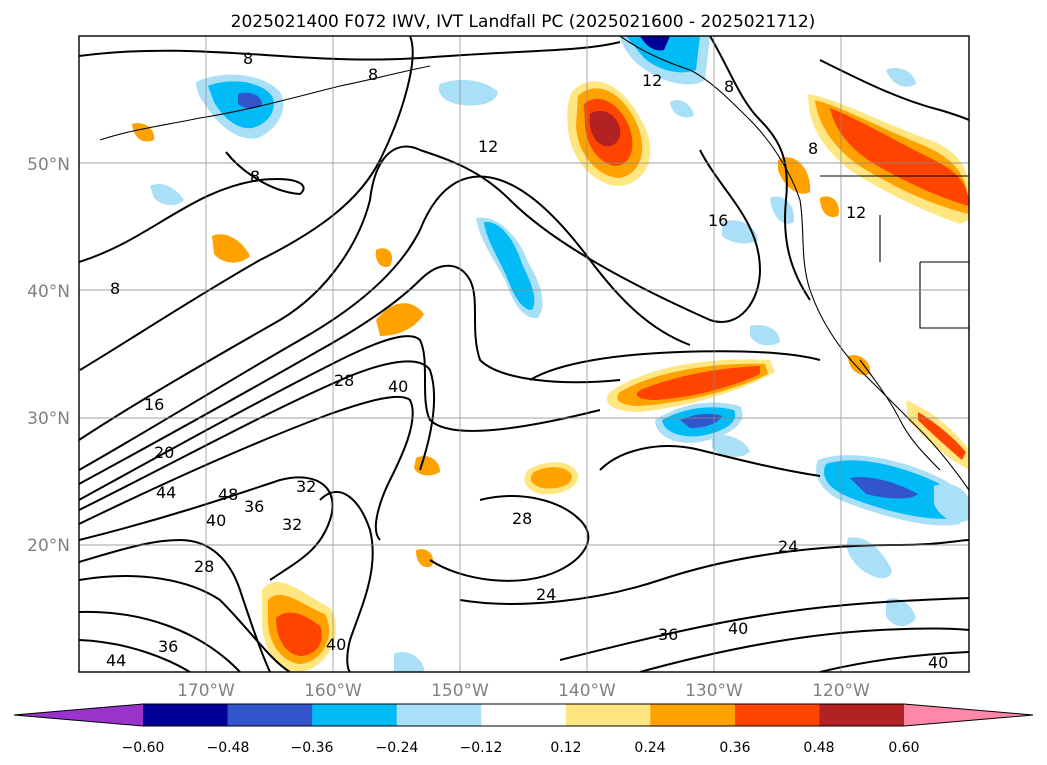 Image resolution: width=1047 pixels, height=765 pixels. I want to click on lon-label: 170°W, so click(206, 691).